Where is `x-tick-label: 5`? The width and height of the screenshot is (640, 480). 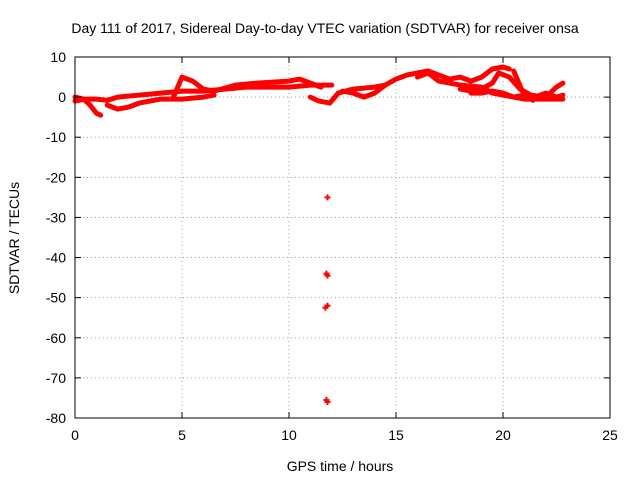 x-tick-label: 5 is located at coordinates (182, 435).